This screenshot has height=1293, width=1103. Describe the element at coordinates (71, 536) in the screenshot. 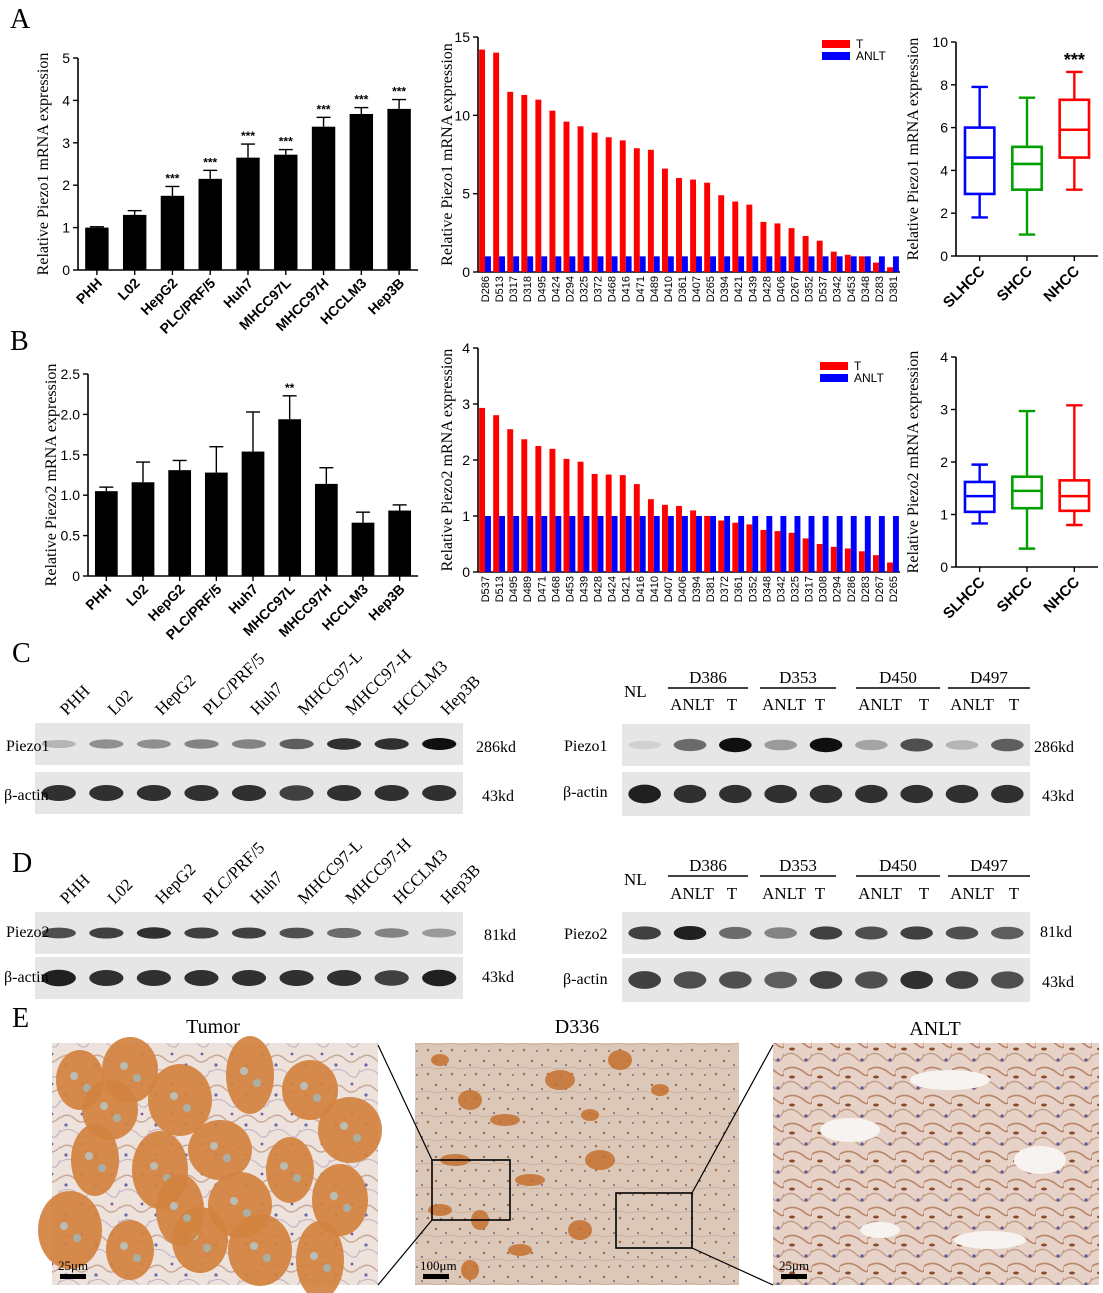

I see `y-tick-label: 0.5` at that location.